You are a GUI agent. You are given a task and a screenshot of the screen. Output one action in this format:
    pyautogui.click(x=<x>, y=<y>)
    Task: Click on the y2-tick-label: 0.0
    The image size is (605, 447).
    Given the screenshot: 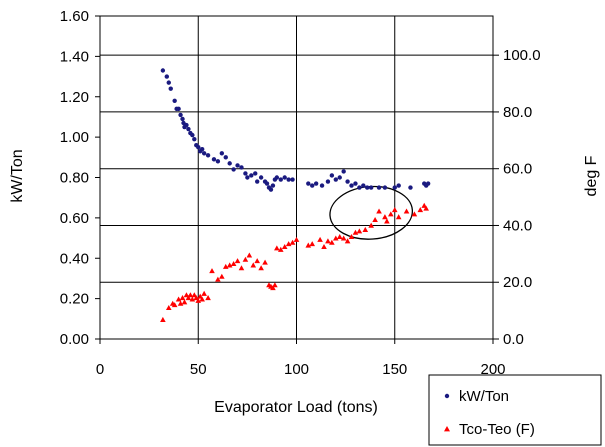 What is the action you would take?
    pyautogui.click(x=513, y=339)
    